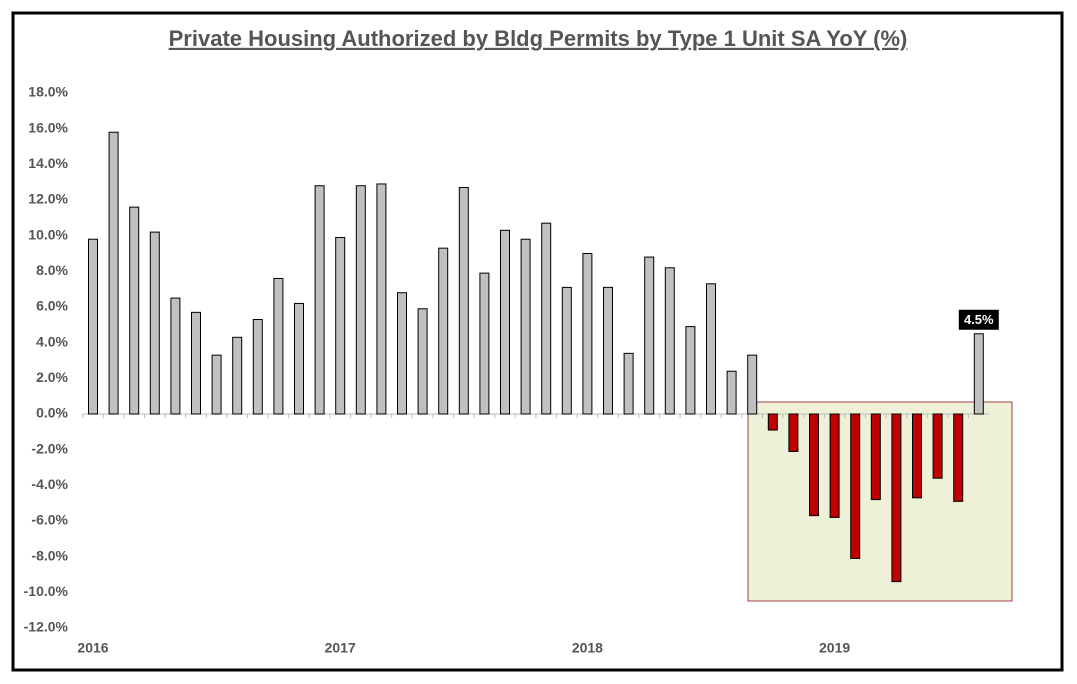 This screenshot has width=1077, height=684. Describe the element at coordinates (46, 591) in the screenshot. I see `y-tick-label: -10.0%` at that location.